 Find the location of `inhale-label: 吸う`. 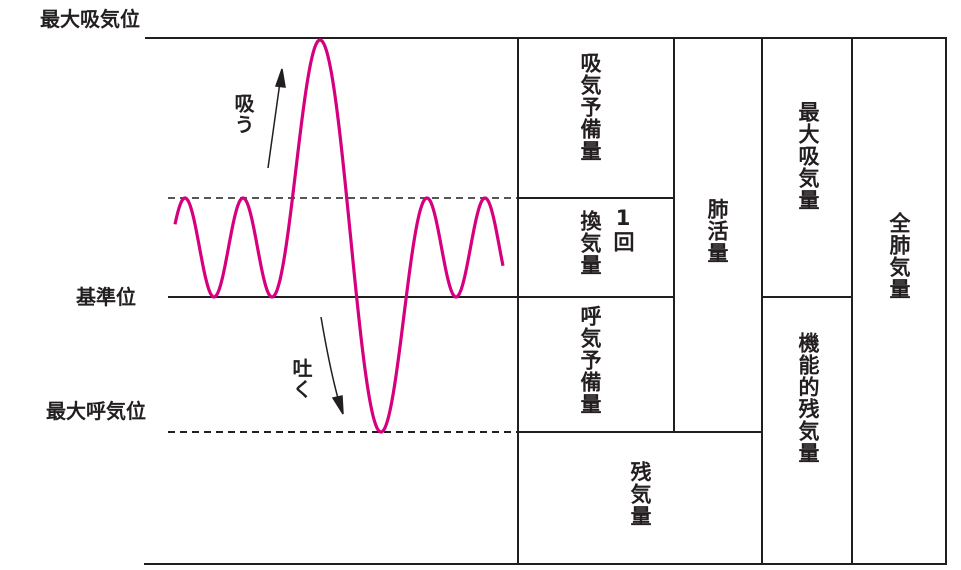

inhale-label: 吸う is located at coordinates (243, 114).